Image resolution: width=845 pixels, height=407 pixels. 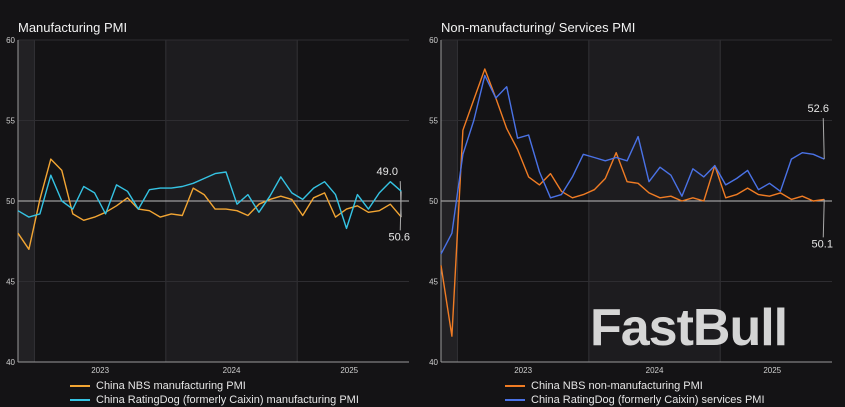 I want to click on legend-item: China NBS non-manufacturing PMI, so click(x=635, y=386).